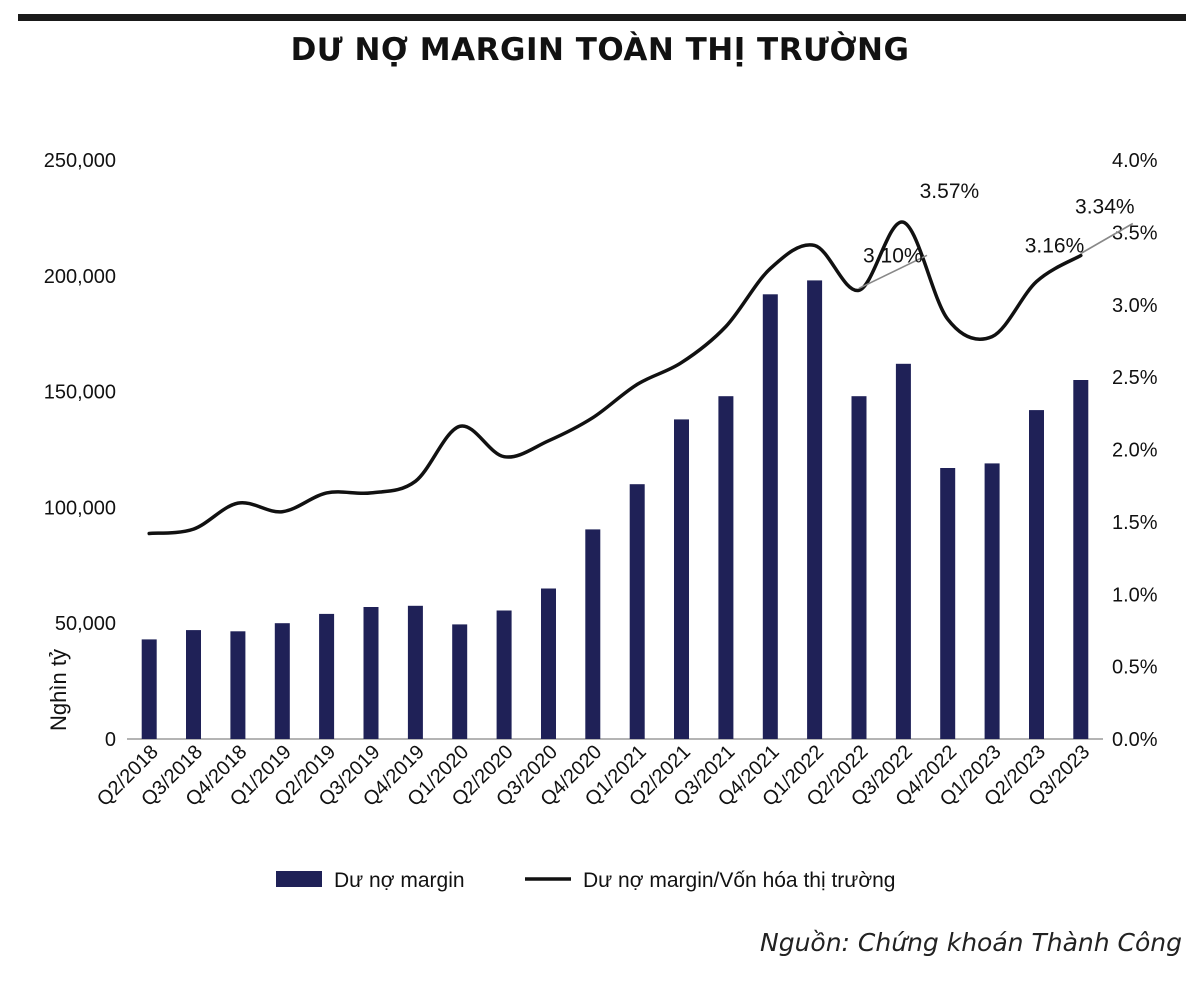 The height and width of the screenshot is (985, 1200). I want to click on bar-Q3/2019, so click(371, 673).